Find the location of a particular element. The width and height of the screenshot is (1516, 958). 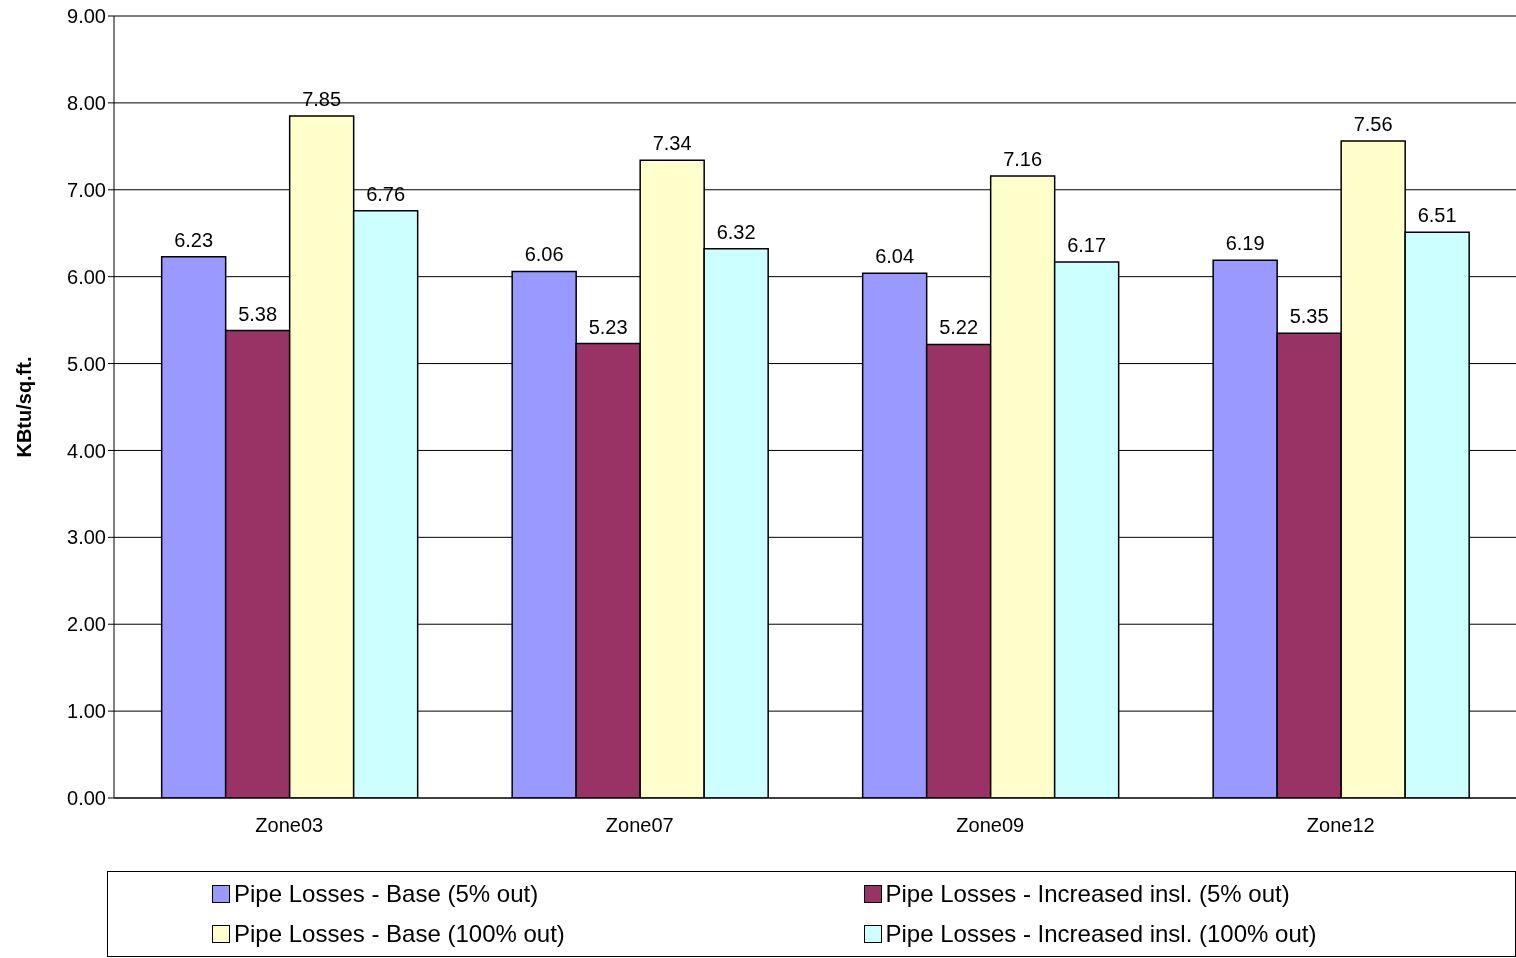

legend-label: Pipe Losses - Increased insl. (100% out) is located at coordinates (1101, 934).